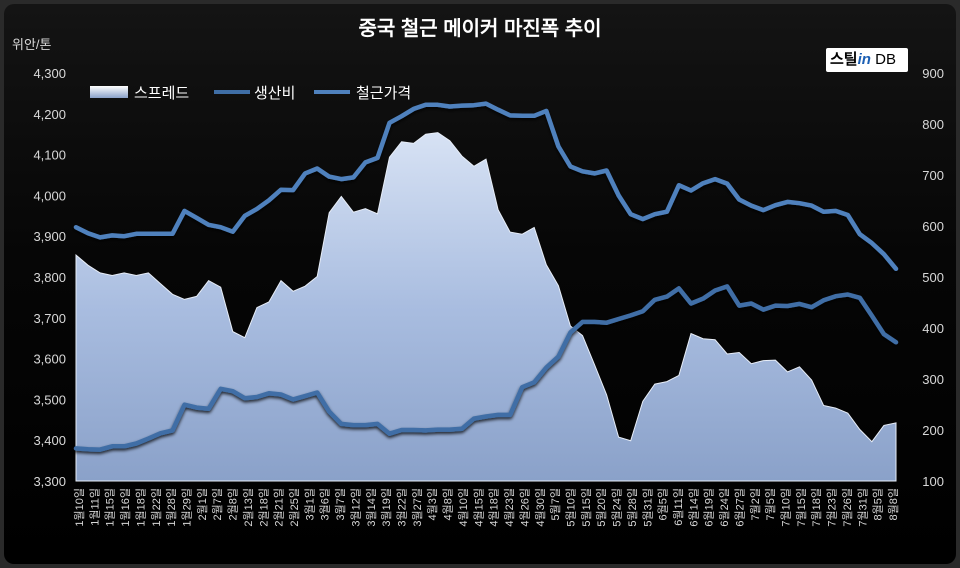 The image size is (960, 568). I want to click on left-tick-label: 3,400, so click(49, 440).